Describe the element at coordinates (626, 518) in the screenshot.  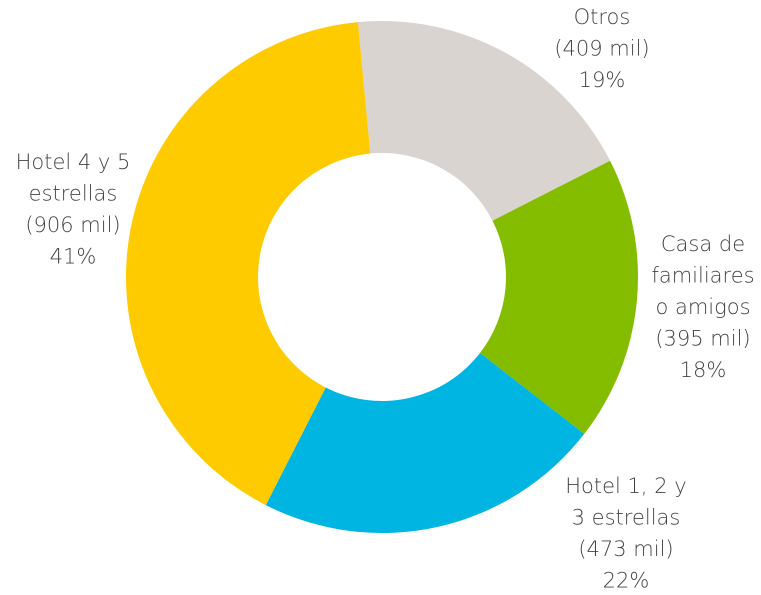
I see `slice-label: 3 estrellas` at that location.